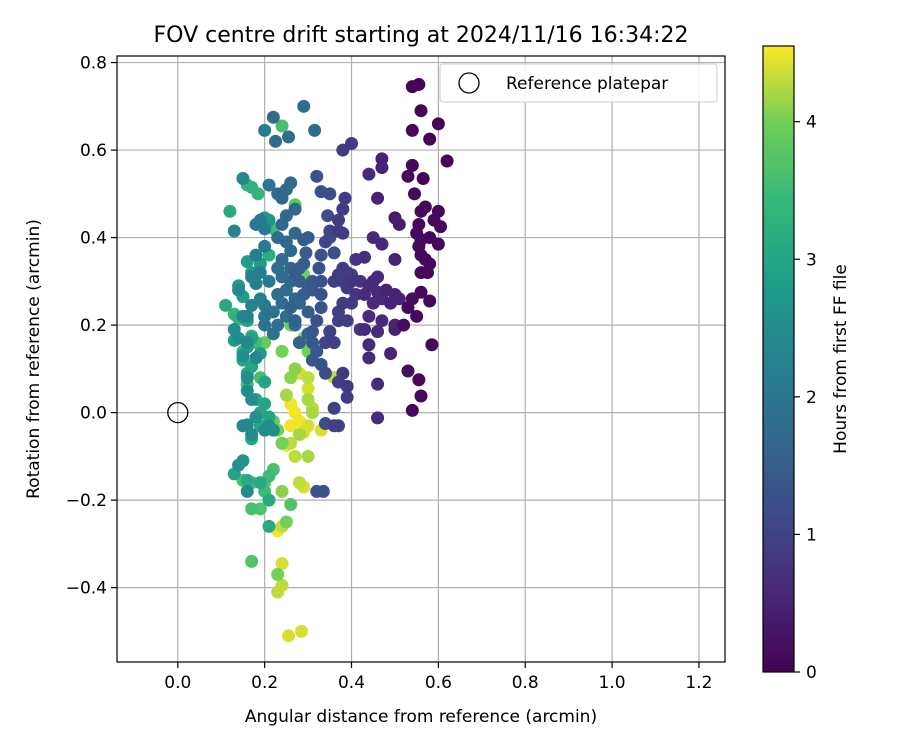 The image size is (900, 754). Describe the element at coordinates (264, 683) in the screenshot. I see `x-tick-label: 0.2` at that location.